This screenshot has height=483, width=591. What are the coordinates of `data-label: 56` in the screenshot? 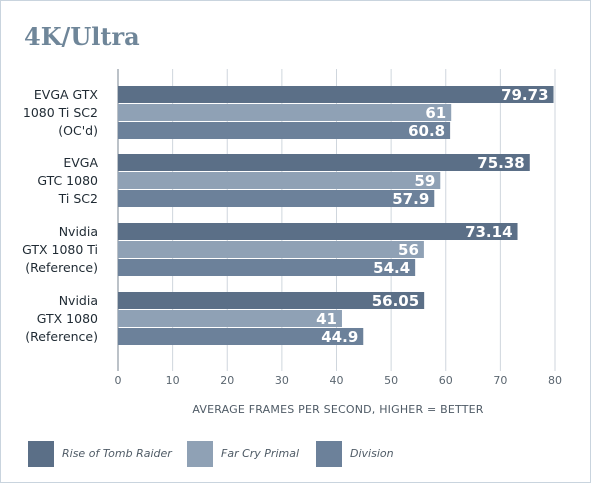 It's located at (408, 250).